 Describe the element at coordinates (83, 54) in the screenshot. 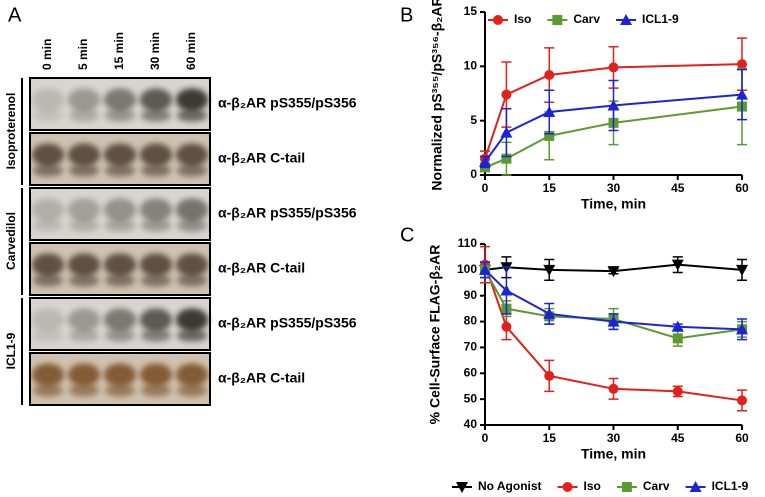

I see `lane-label: 5 min` at that location.